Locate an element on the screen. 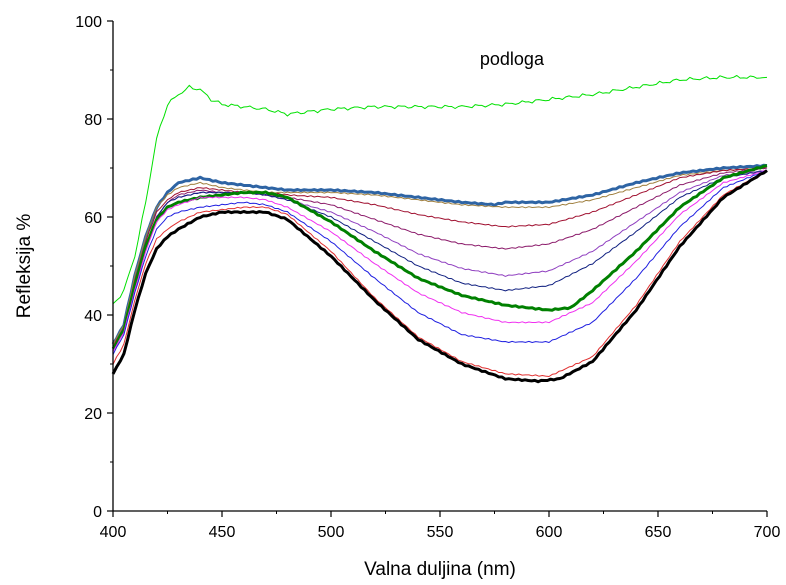 The height and width of the screenshot is (585, 786). x-tick-label-450: 450 is located at coordinates (222, 532).